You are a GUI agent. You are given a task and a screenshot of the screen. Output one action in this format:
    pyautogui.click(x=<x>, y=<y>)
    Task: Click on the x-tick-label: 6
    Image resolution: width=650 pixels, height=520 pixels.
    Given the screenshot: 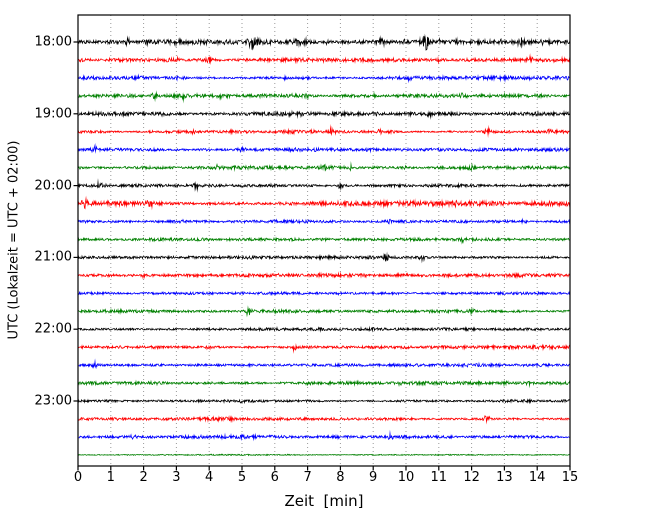 What is the action you would take?
    pyautogui.click(x=274, y=477)
    